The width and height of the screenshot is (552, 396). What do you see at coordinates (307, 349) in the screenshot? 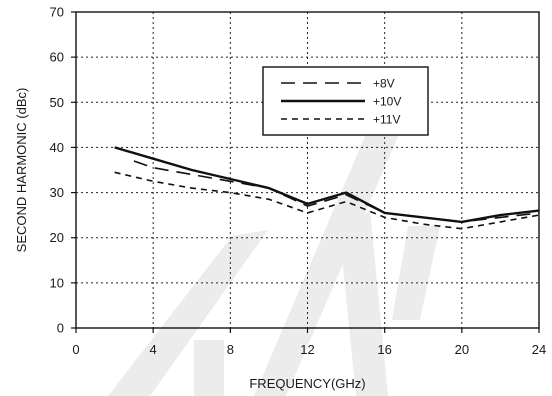
I see `x-tick-label: 12` at bounding box center [307, 349].